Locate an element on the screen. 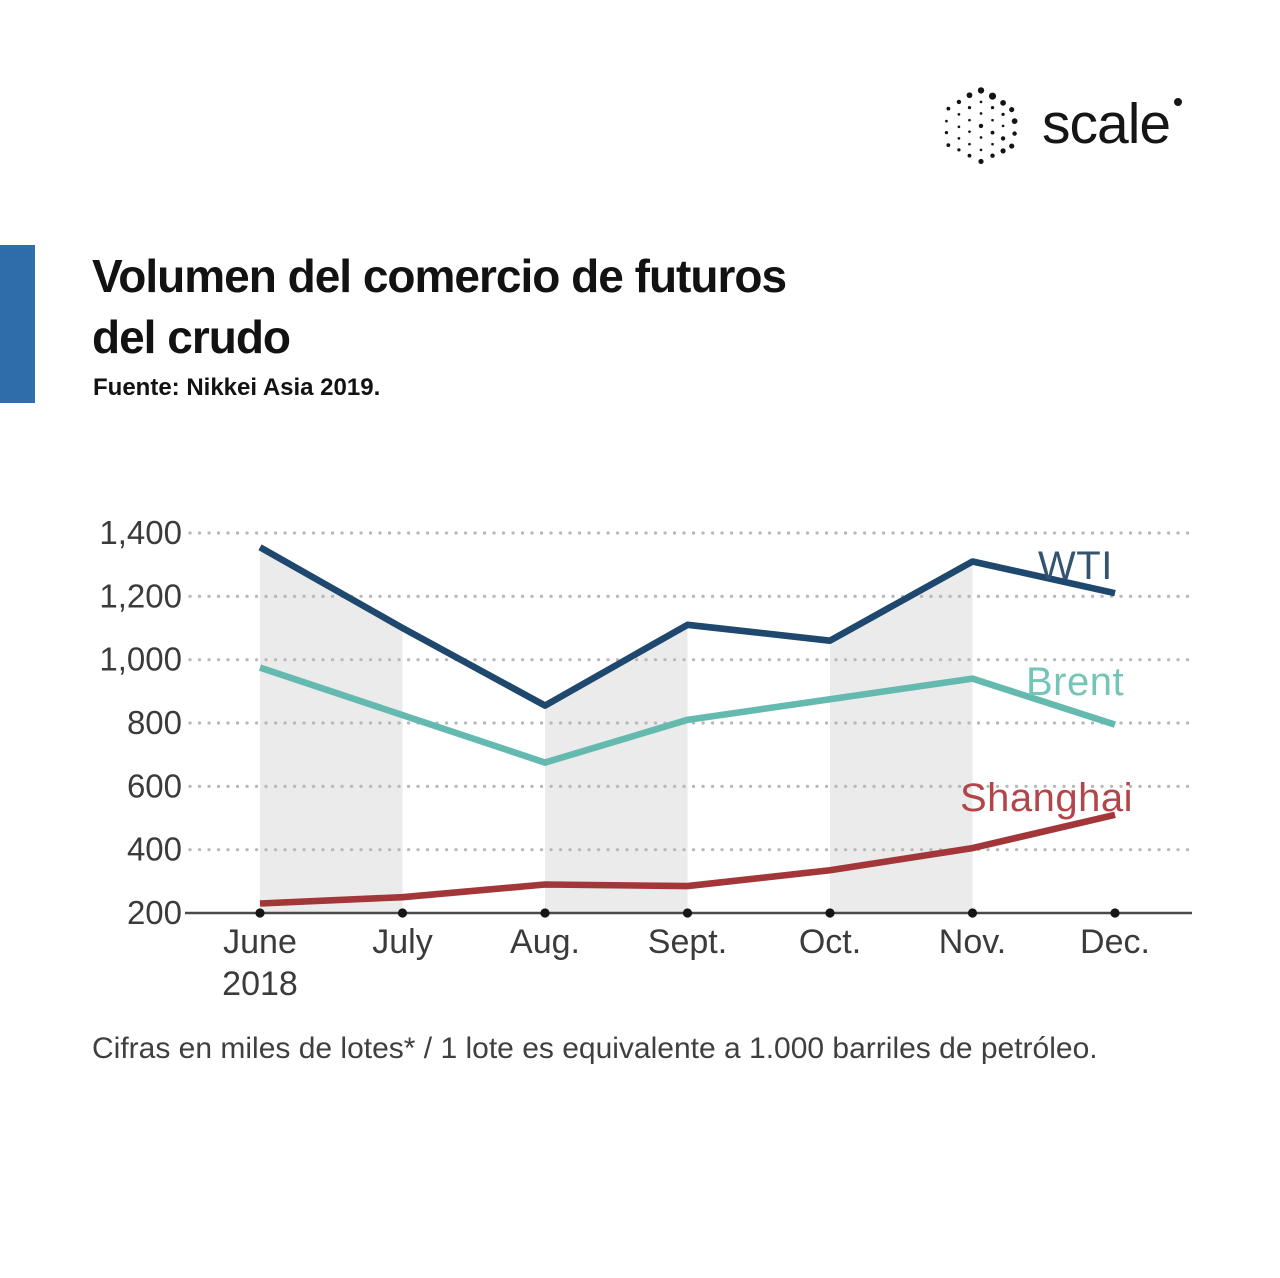  dotted-hexagon-icon is located at coordinates (981, 126).